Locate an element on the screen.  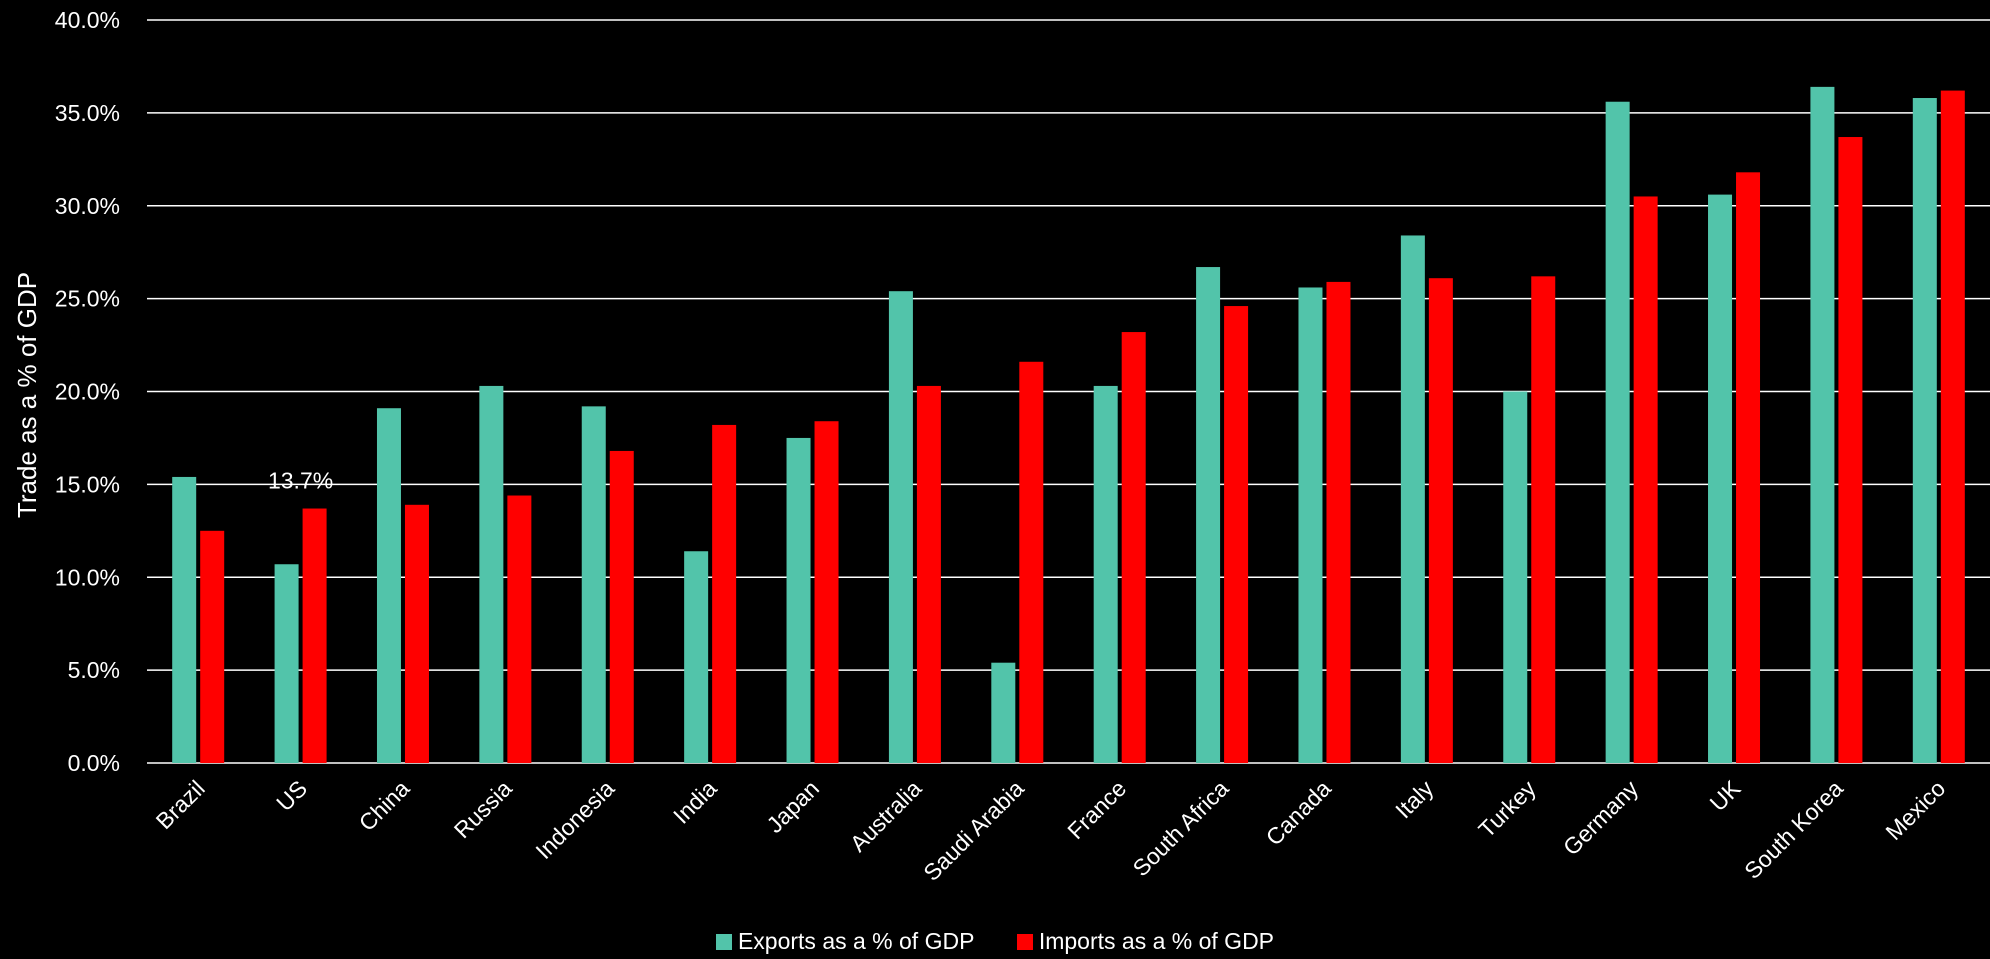
bar-exports-canada is located at coordinates (1310, 525).